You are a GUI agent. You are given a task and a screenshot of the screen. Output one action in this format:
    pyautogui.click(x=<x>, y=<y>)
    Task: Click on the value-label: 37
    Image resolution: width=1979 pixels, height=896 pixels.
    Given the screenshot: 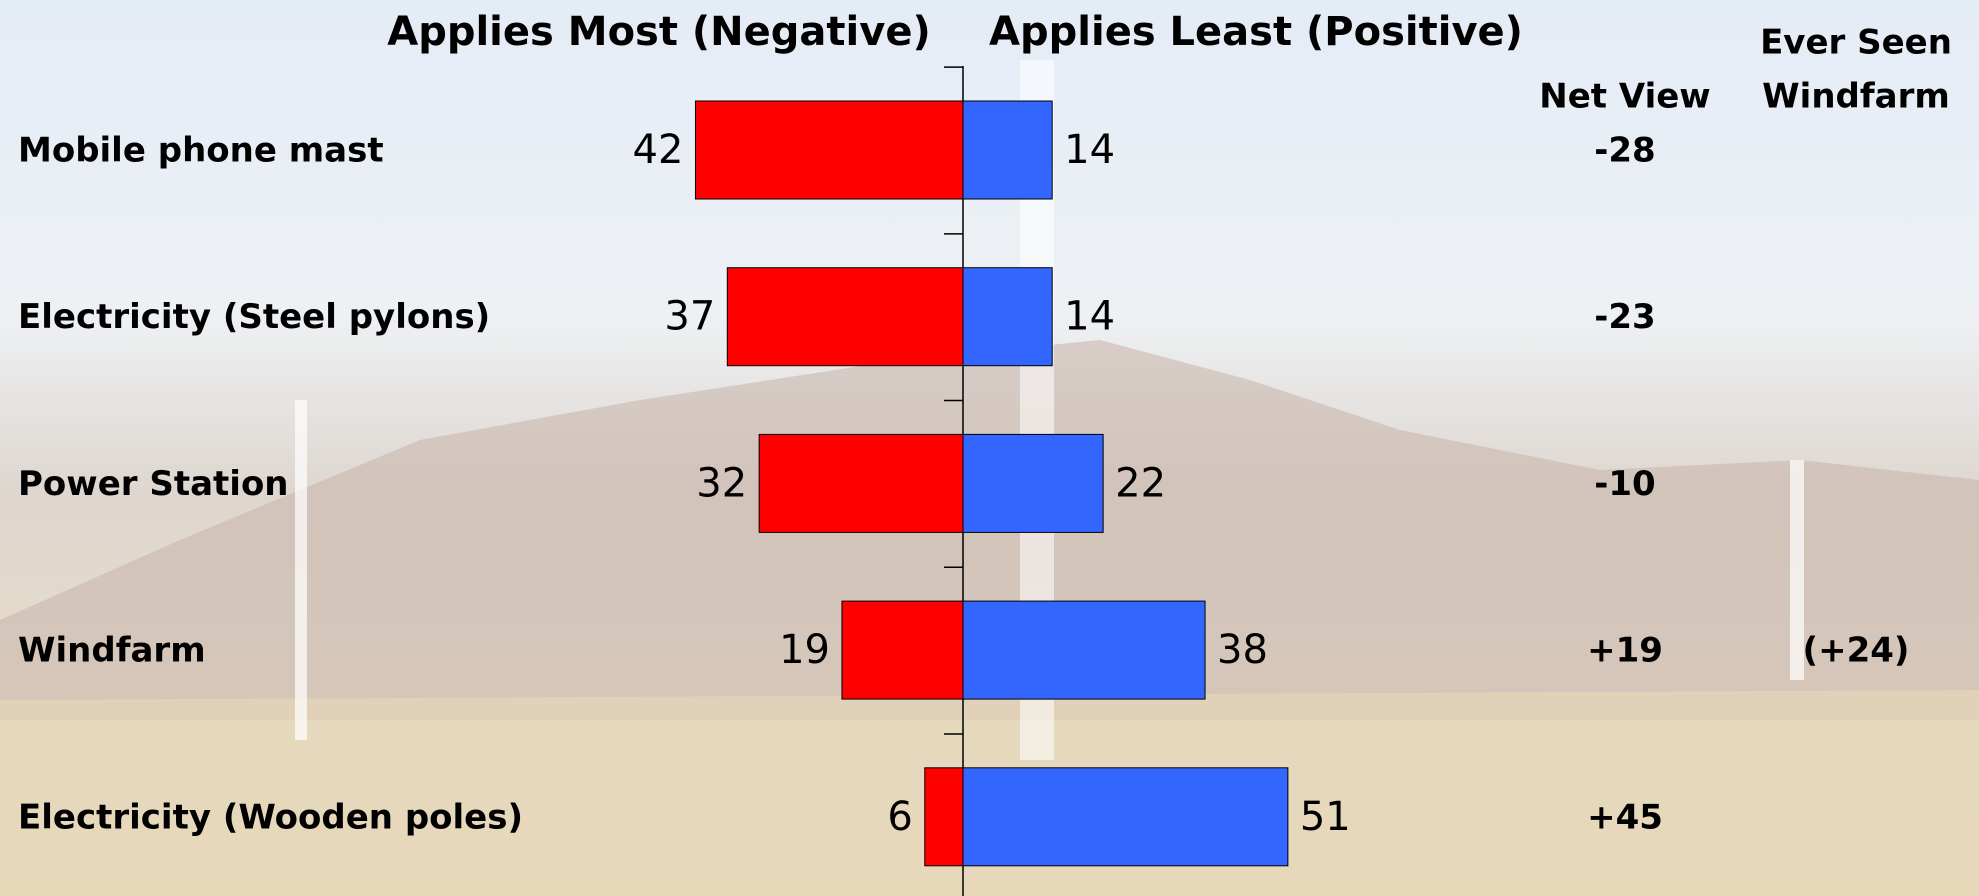 What is the action you would take?
    pyautogui.click(x=689, y=317)
    